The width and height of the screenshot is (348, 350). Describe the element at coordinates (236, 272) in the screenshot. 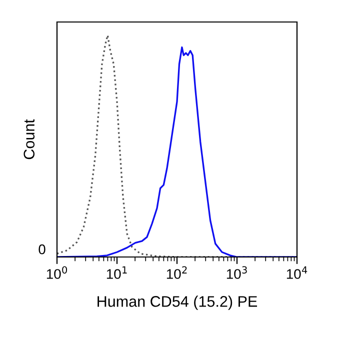

I see `x-tick-label: 10$^{3}$` at that location.